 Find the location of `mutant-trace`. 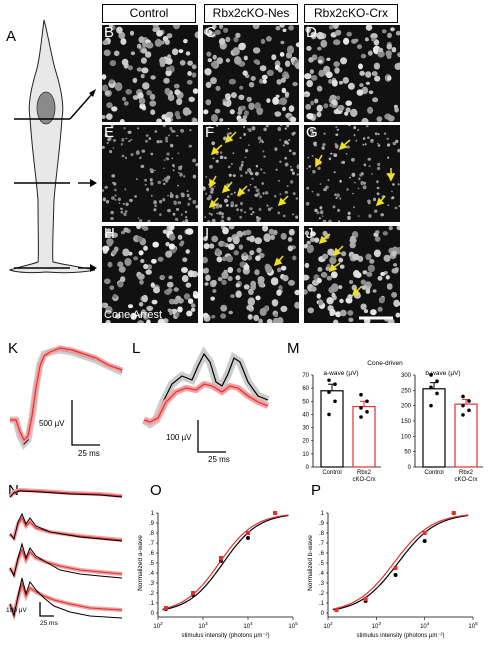

mutant-trace is located at coordinates (66, 394).